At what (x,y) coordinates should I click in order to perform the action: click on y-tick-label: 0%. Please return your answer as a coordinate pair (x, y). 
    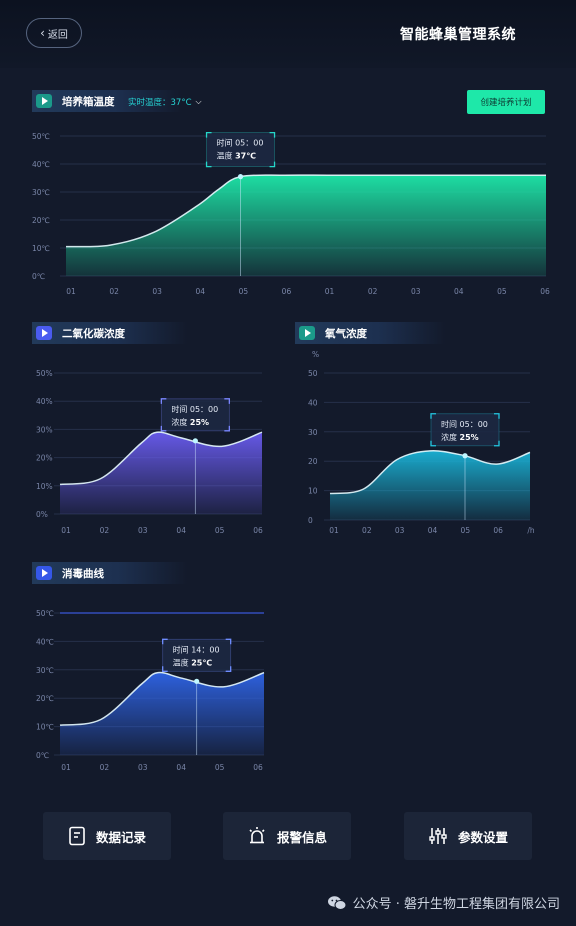
    Looking at the image, I should click on (42, 514).